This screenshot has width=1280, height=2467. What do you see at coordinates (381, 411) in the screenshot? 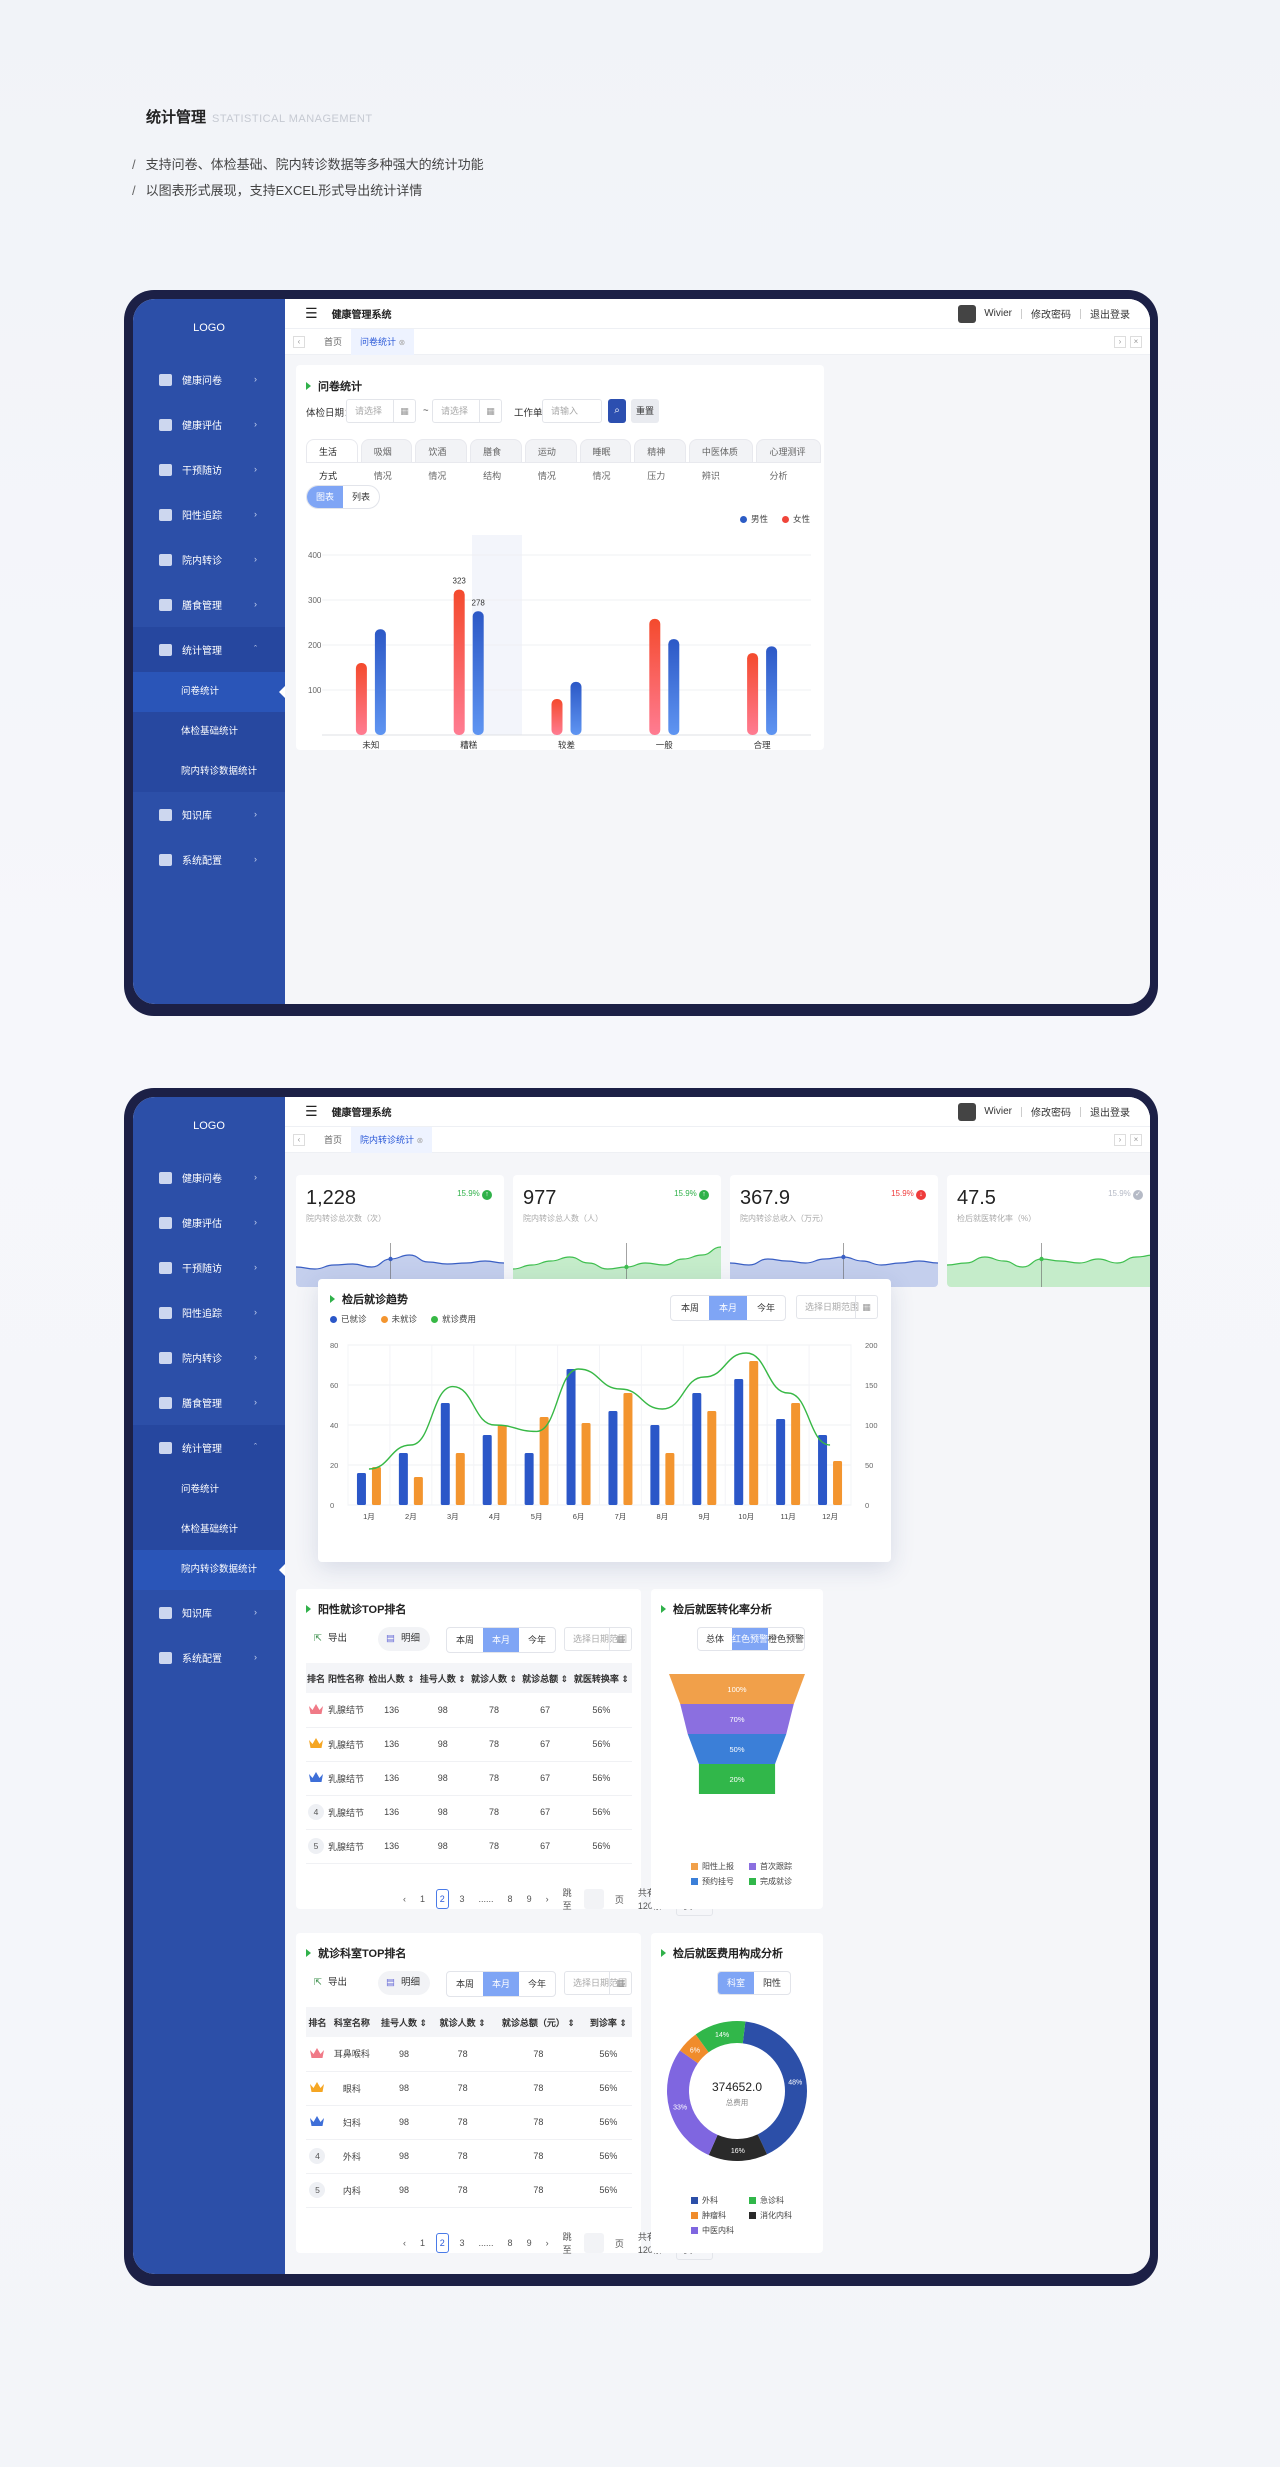
I see `date-from-input: 请选择 ▦` at bounding box center [381, 411].